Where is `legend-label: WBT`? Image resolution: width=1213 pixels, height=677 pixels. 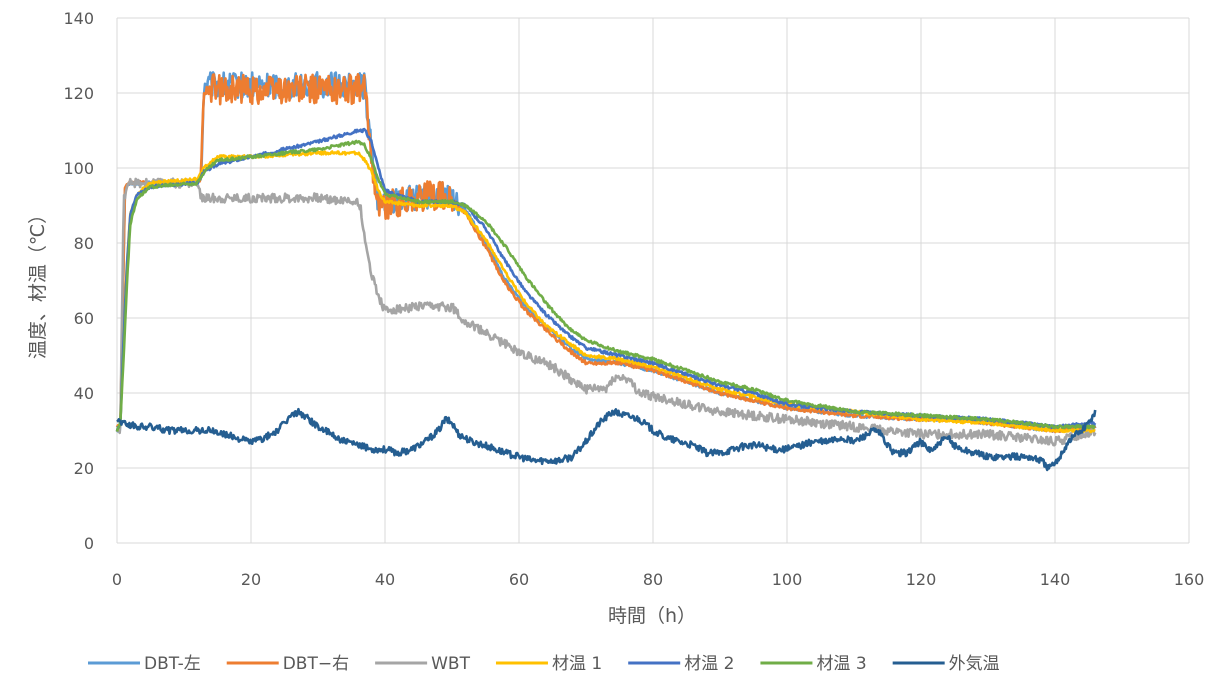 legend-label: WBT is located at coordinates (450, 664).